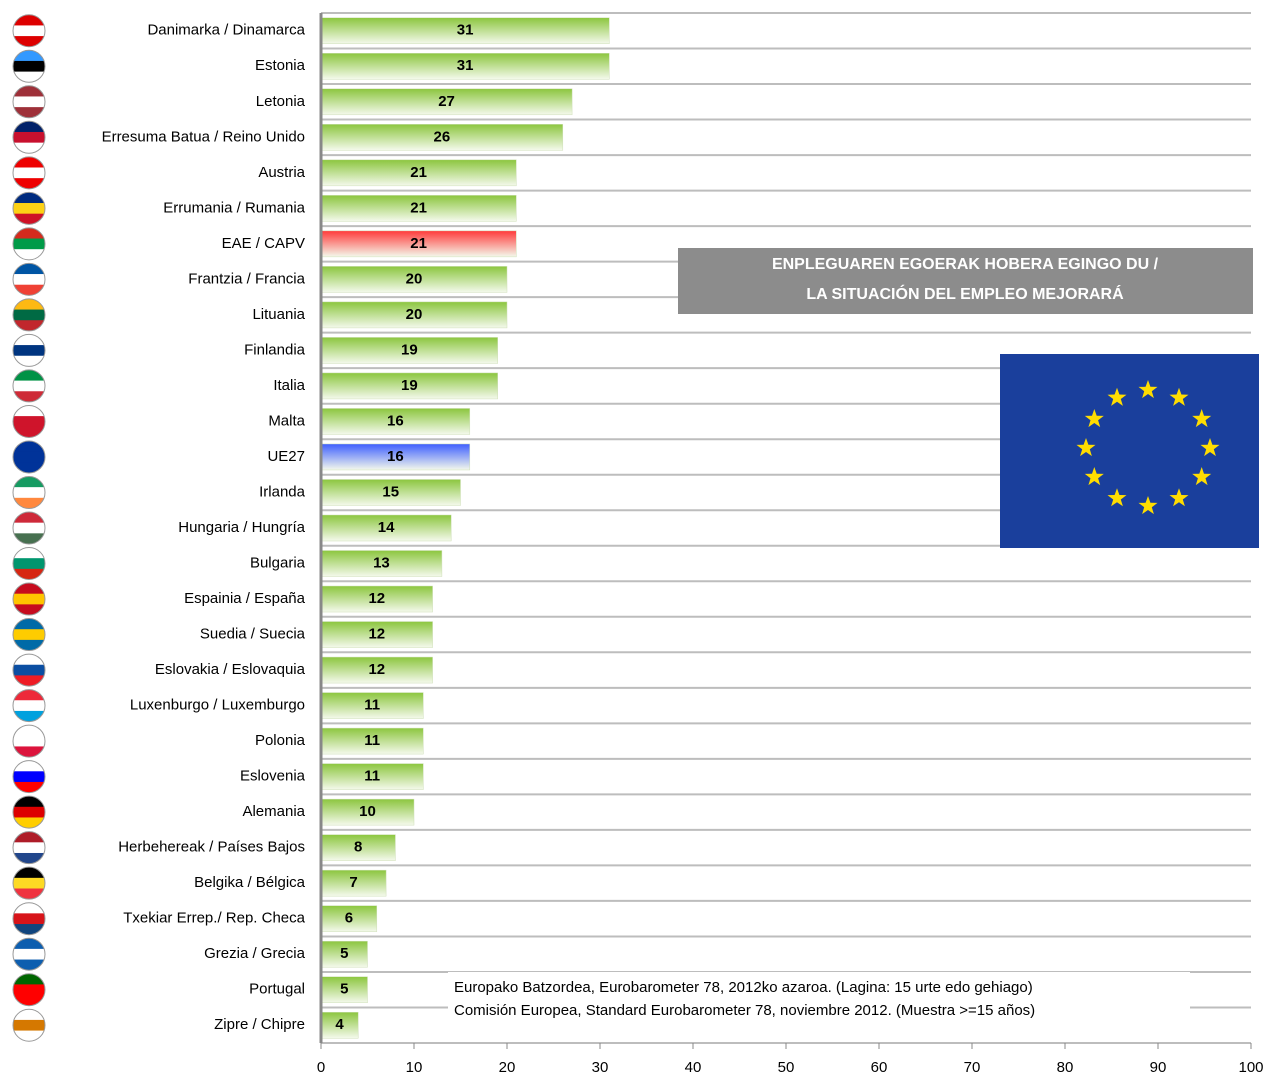 The width and height of the screenshot is (1267, 1075). I want to click on y-tick-label: Estonia, so click(280, 65).